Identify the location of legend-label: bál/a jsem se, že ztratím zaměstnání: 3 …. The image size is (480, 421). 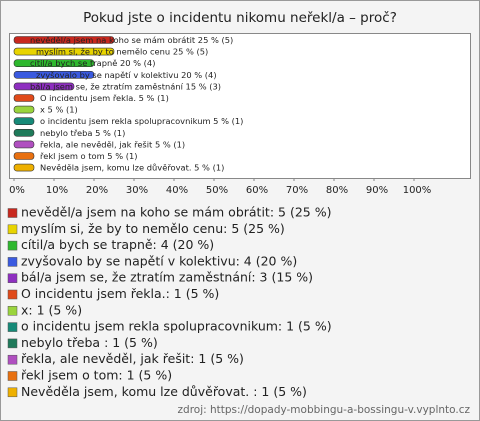
(167, 277).